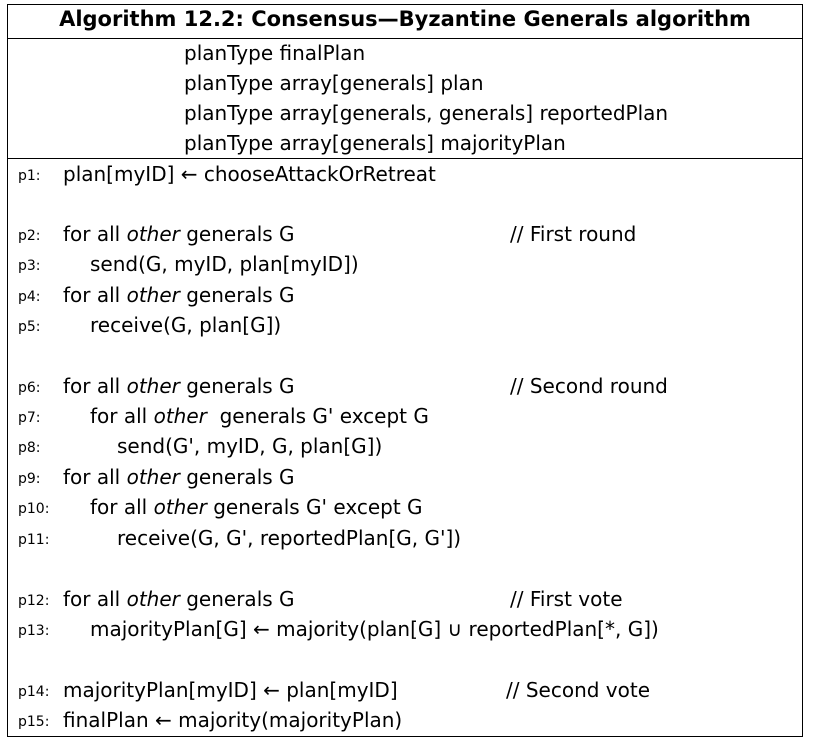 The height and width of the screenshot is (749, 816). What do you see at coordinates (224, 264) in the screenshot?
I see `line-code: send(G, myID, plan[myID])` at bounding box center [224, 264].